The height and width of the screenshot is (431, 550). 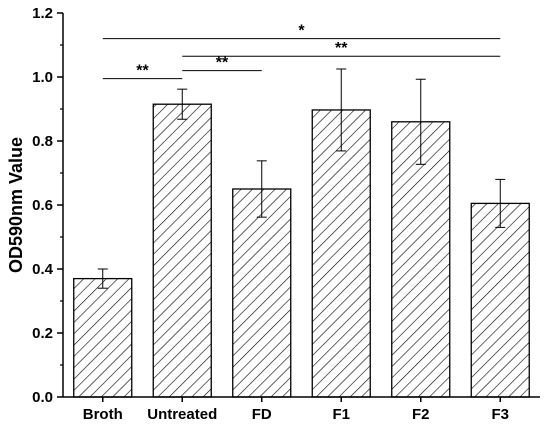 What do you see at coordinates (500, 414) in the screenshot?
I see `x-tick-label: F3` at bounding box center [500, 414].